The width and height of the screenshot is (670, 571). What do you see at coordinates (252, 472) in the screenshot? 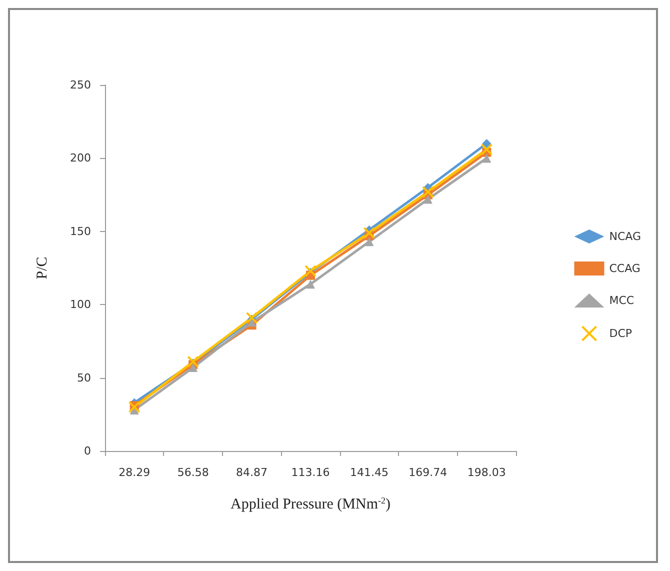
I see `x-tick-label: 84.87` at bounding box center [252, 472].